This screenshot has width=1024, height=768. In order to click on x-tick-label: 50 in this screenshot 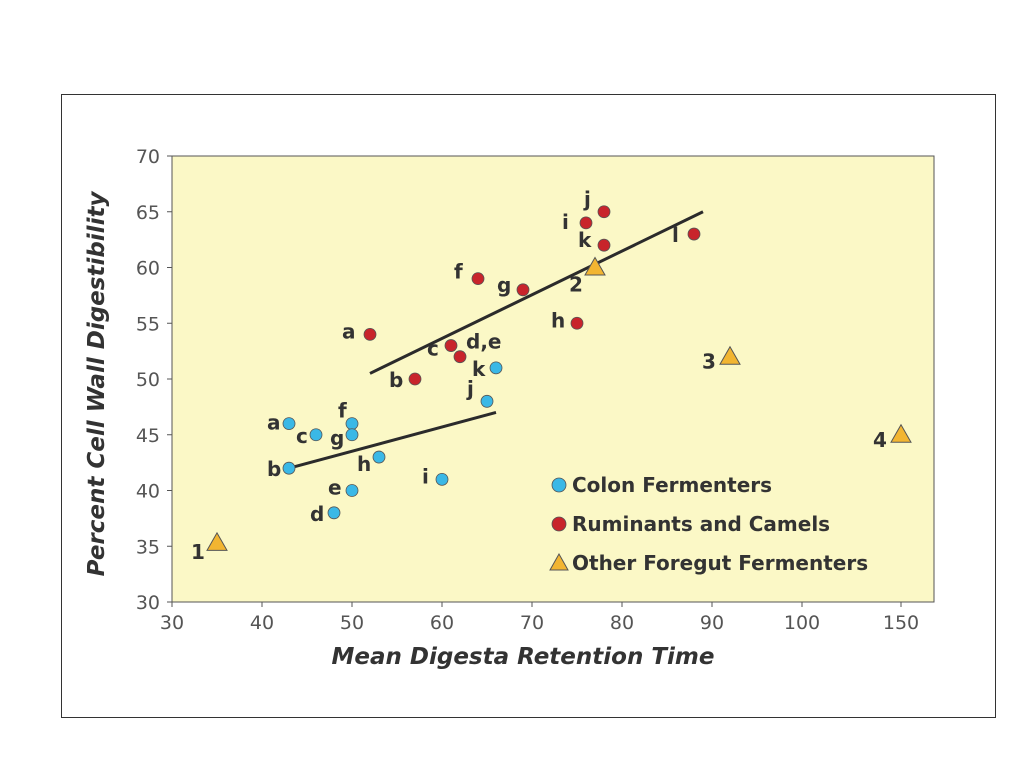, I will do `click(352, 623)`.